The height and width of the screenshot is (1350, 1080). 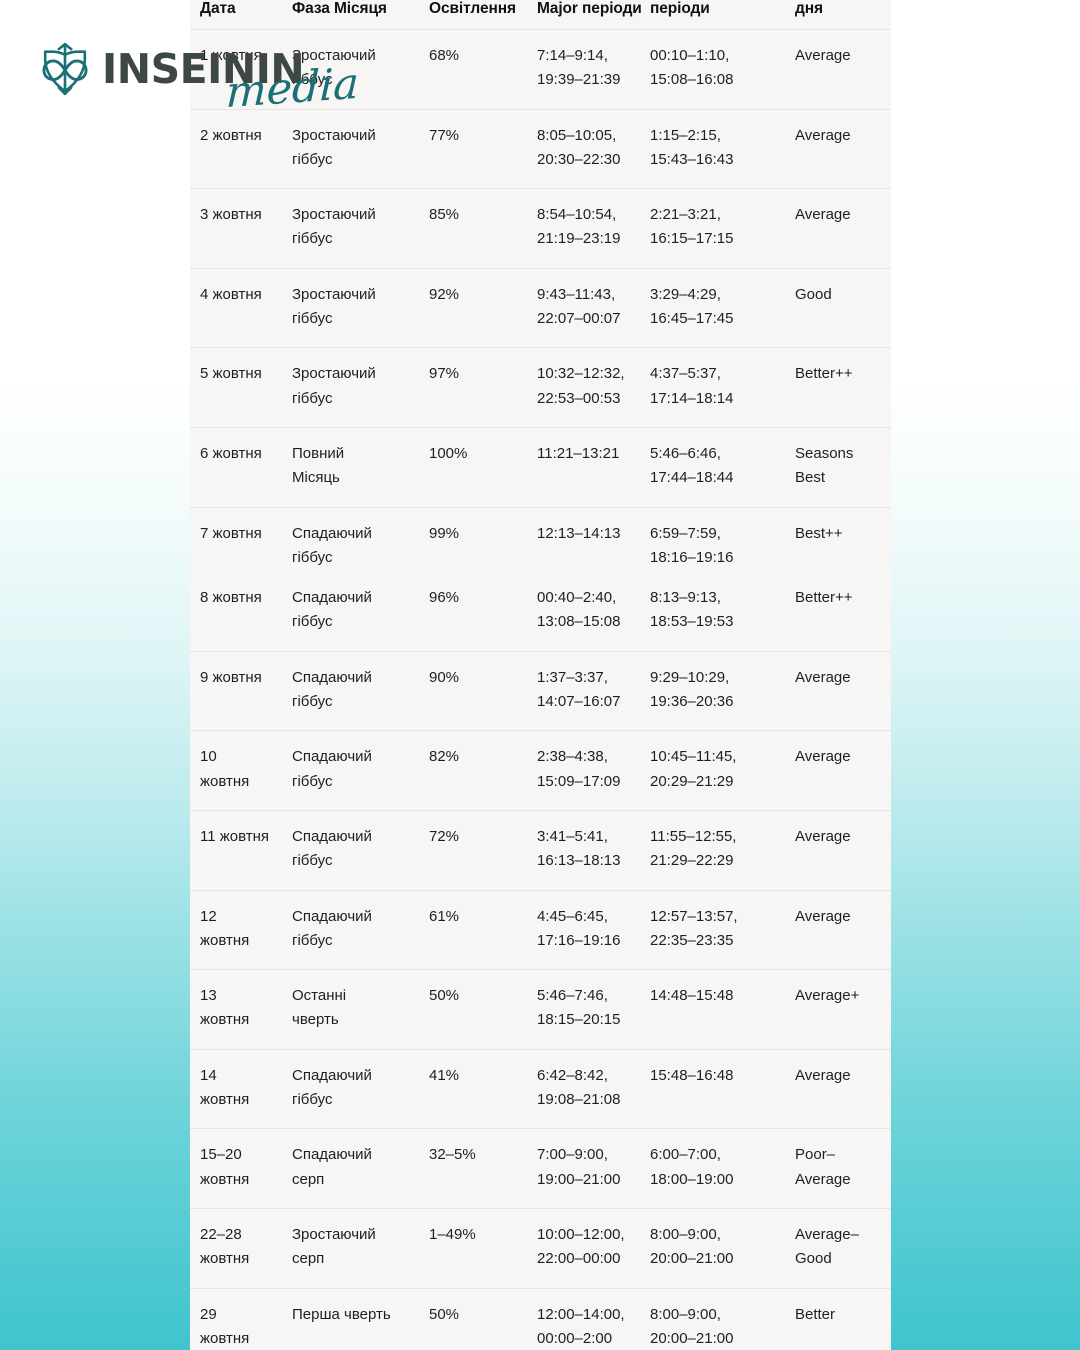 I want to click on cell-major-periods: 10:00–12:00, 22:00–00:00, so click(x=593, y=1247).